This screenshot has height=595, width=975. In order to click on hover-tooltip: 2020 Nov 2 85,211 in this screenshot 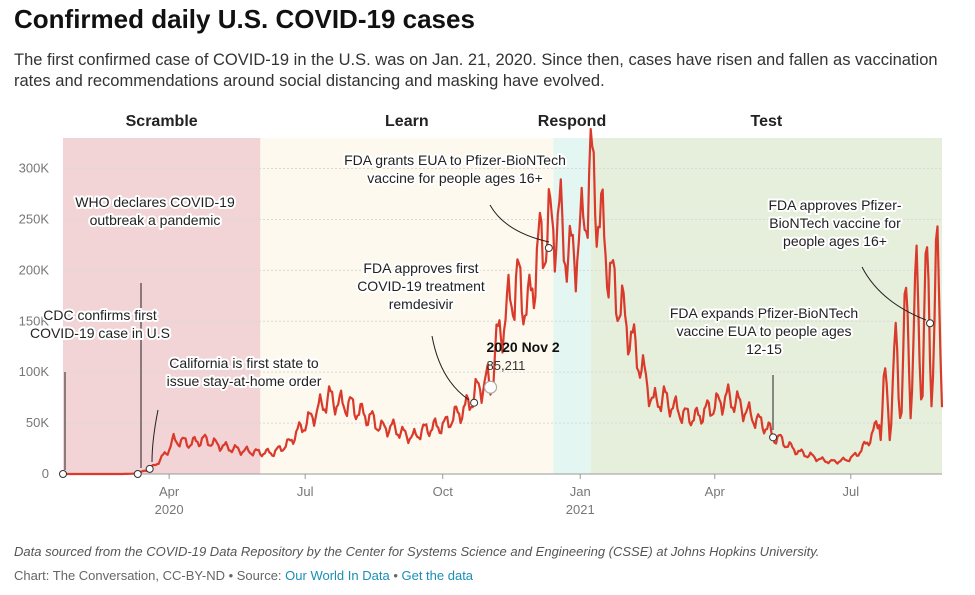, I will do `click(521, 366)`.